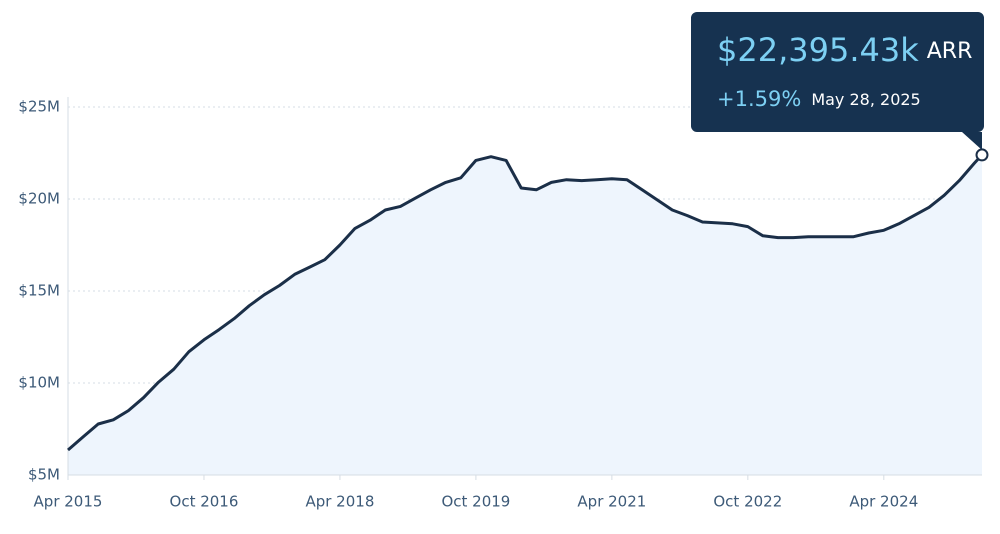  What do you see at coordinates (68, 502) in the screenshot?
I see `x-tick-label: Apr 2015` at bounding box center [68, 502].